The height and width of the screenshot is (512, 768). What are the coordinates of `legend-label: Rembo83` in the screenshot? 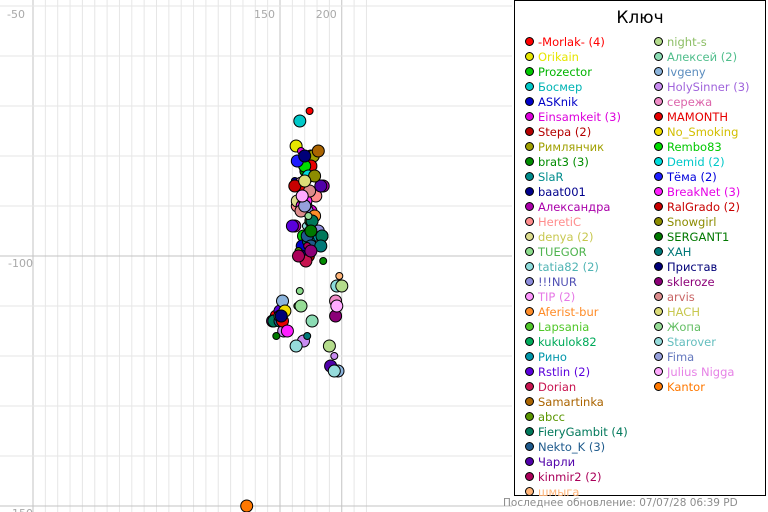 It's located at (694, 146).